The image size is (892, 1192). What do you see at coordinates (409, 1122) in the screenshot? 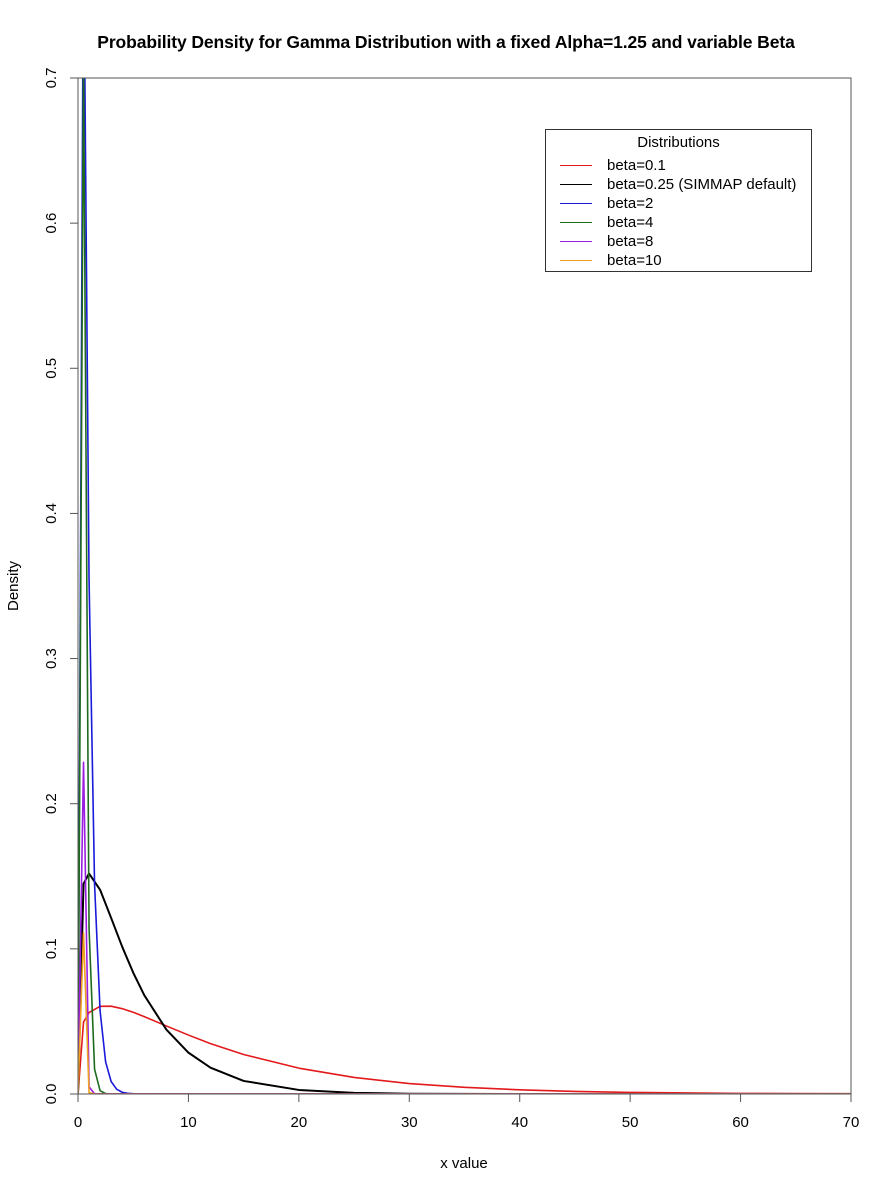
I see `x-tick-label: 30` at bounding box center [409, 1122].